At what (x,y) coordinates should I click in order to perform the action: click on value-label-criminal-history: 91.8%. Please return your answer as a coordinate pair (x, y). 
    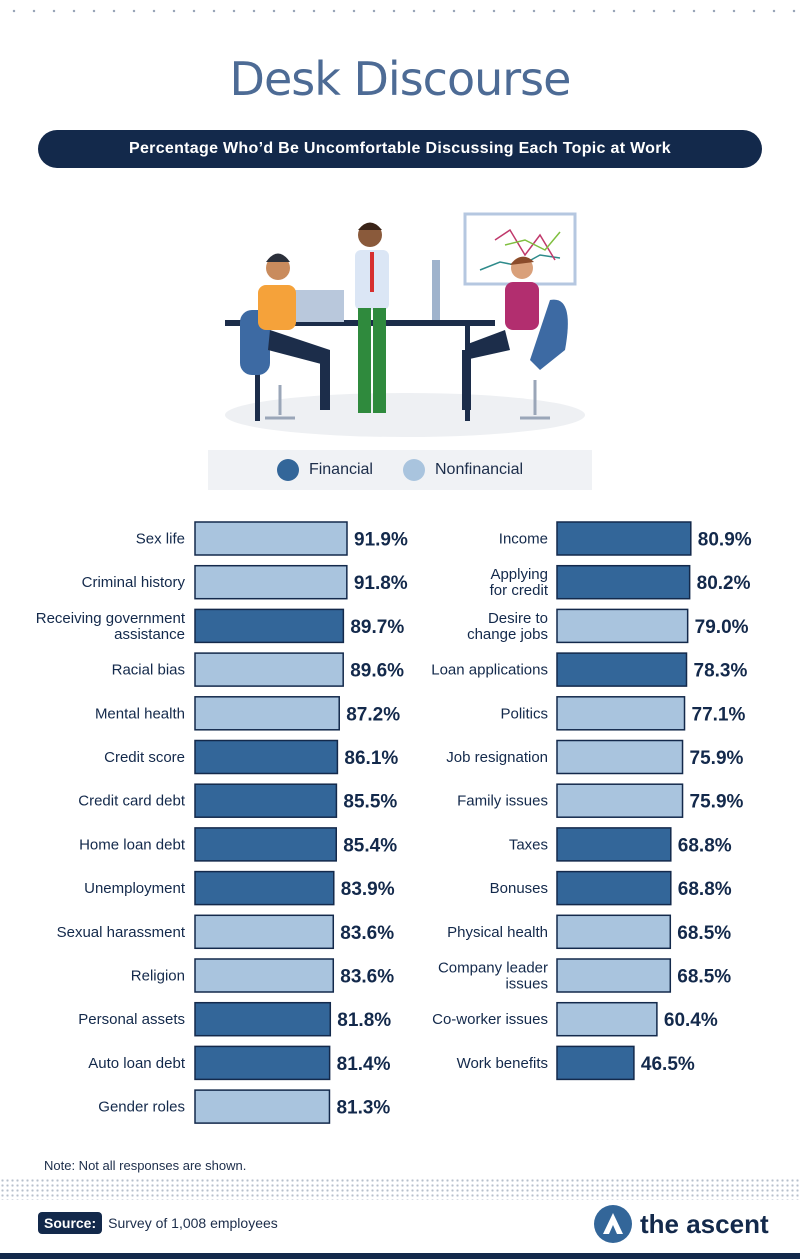
    Looking at the image, I should click on (381, 583).